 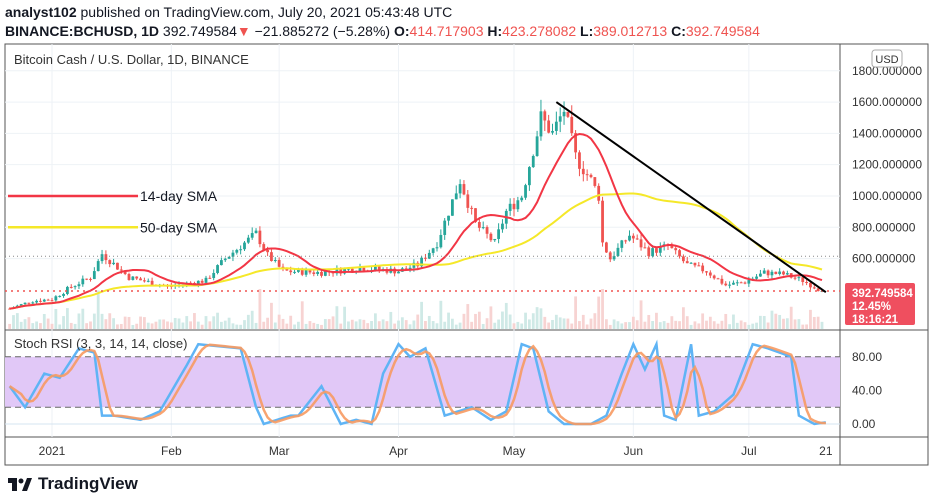 I want to click on open-label: O:, so click(x=401, y=31).